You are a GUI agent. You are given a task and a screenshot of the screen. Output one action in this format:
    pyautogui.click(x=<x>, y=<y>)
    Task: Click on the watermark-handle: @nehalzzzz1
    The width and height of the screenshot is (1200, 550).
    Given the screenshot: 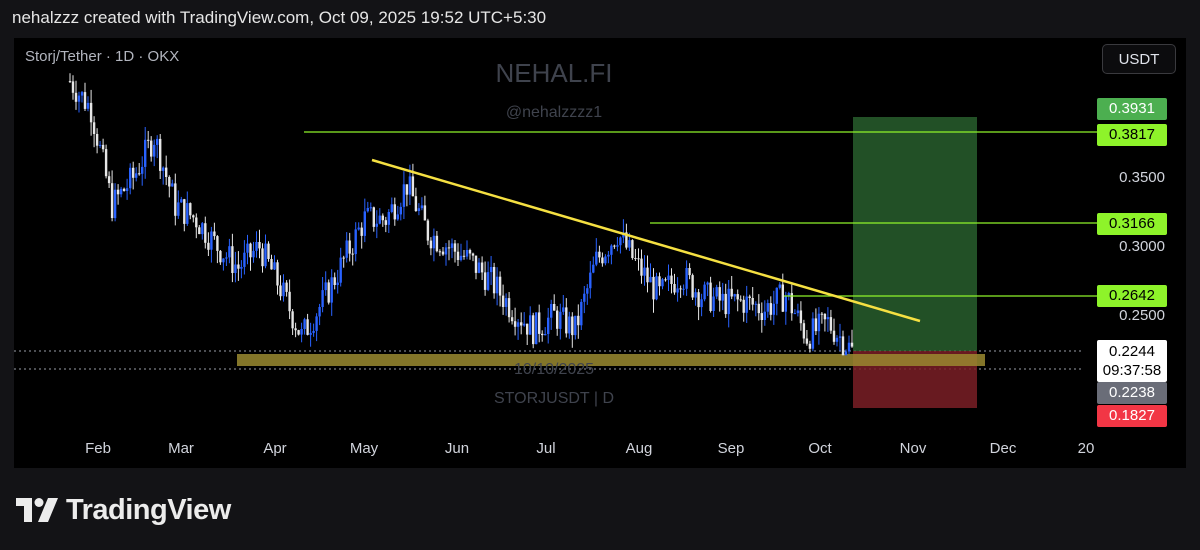 What is the action you would take?
    pyautogui.click(x=554, y=112)
    